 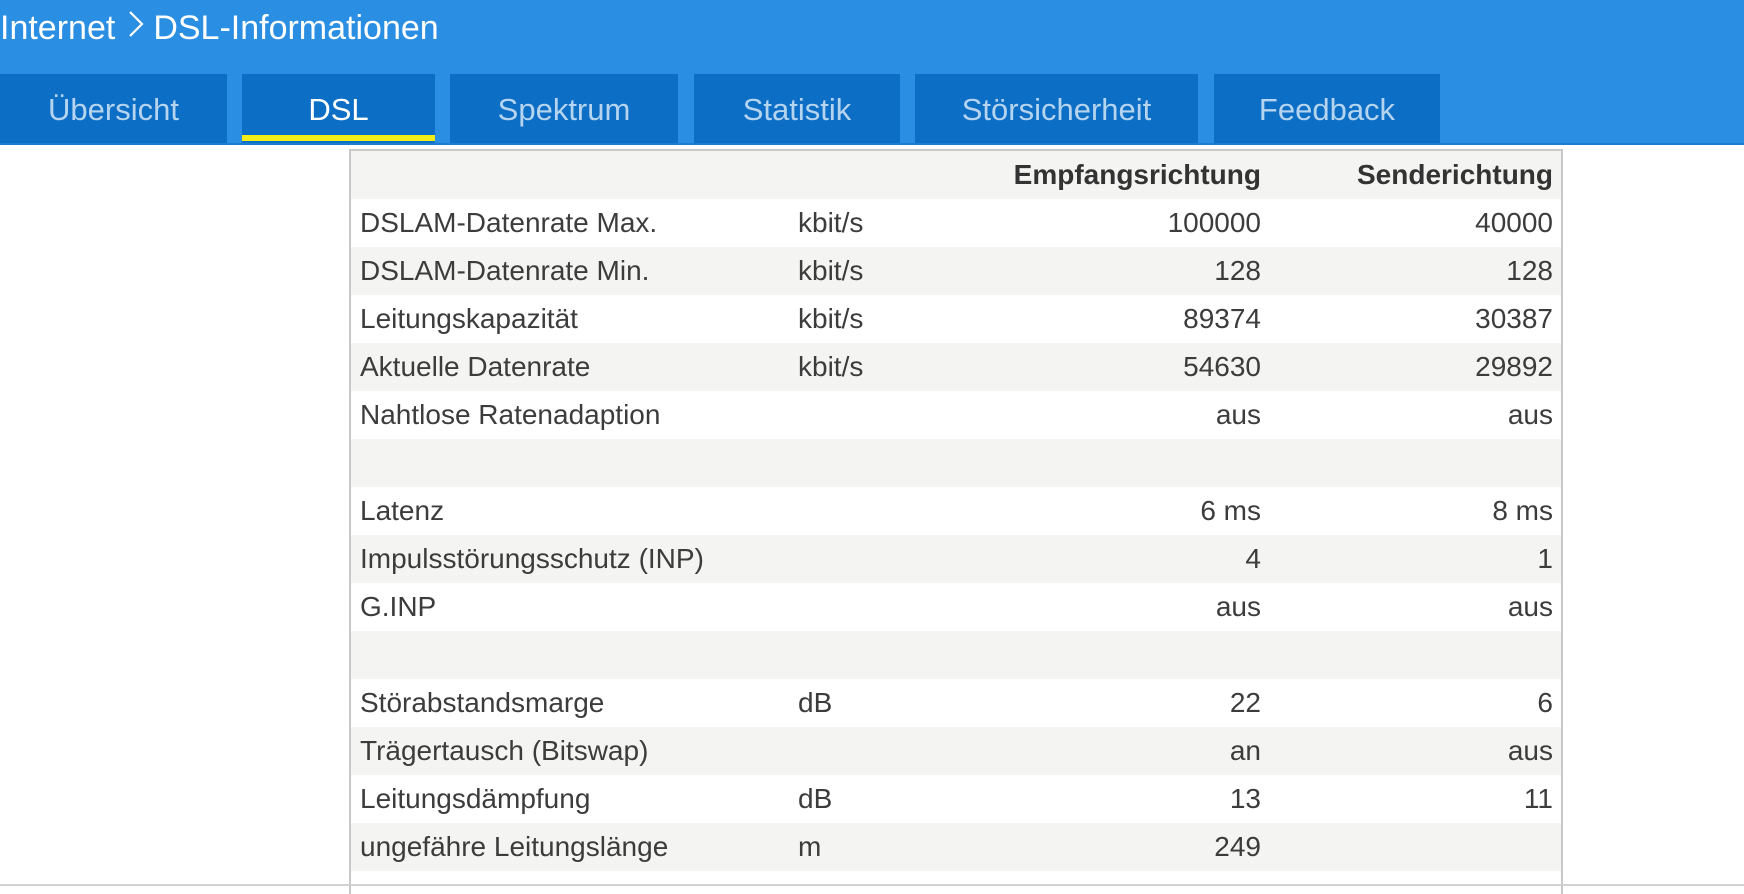 I want to click on table-row: Impulsstörungsschutz (INP) 4 1, so click(x=956, y=559).